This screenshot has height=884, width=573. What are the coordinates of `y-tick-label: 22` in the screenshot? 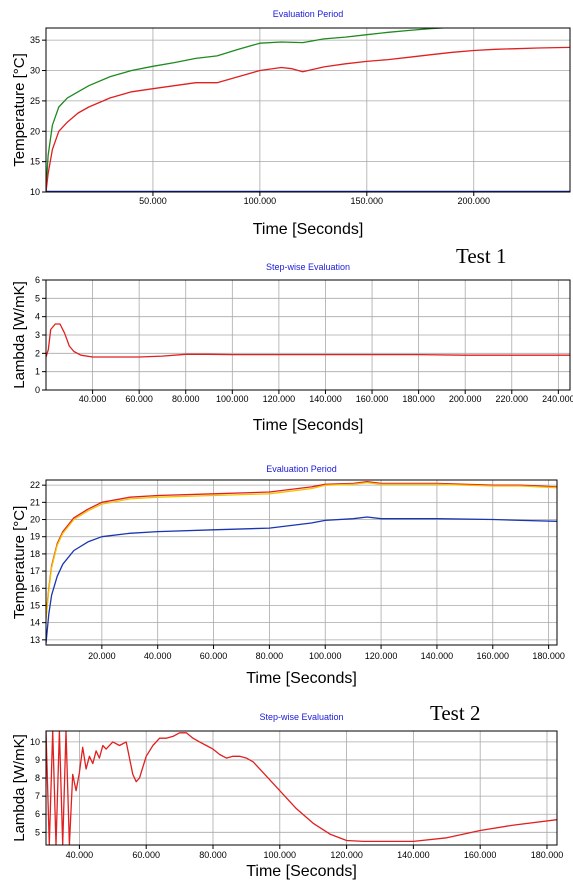 It's located at (35, 485).